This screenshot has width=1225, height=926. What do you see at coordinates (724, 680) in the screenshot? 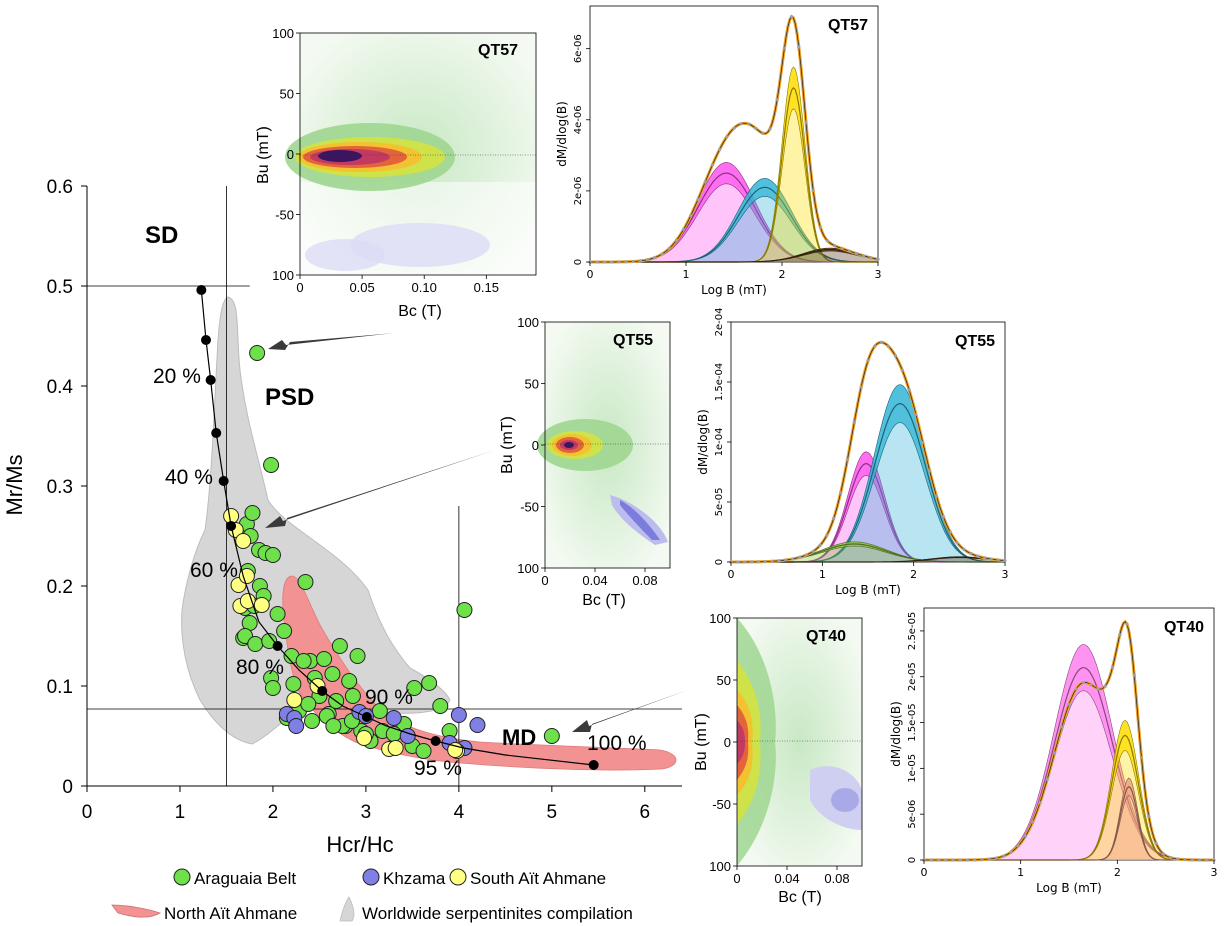
I see `forc-qt40-ticks-ytick: 50` at bounding box center [724, 680].